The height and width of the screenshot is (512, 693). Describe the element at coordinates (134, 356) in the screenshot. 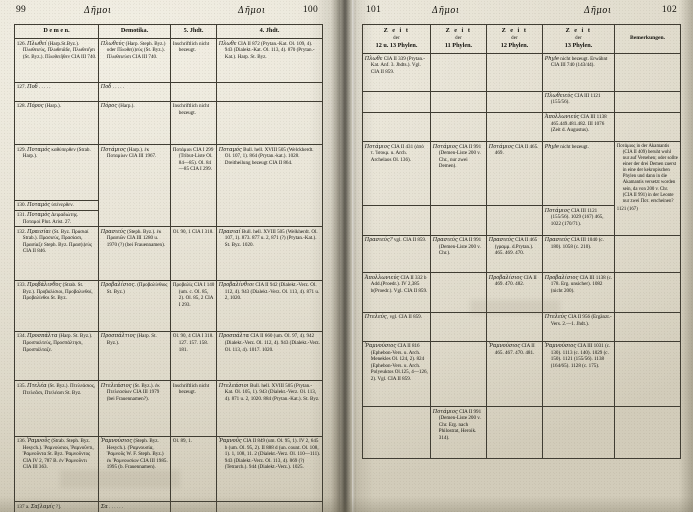

I see `cell-demotika: Προσπάλτιος (Harp. St. Byz.).` at that location.